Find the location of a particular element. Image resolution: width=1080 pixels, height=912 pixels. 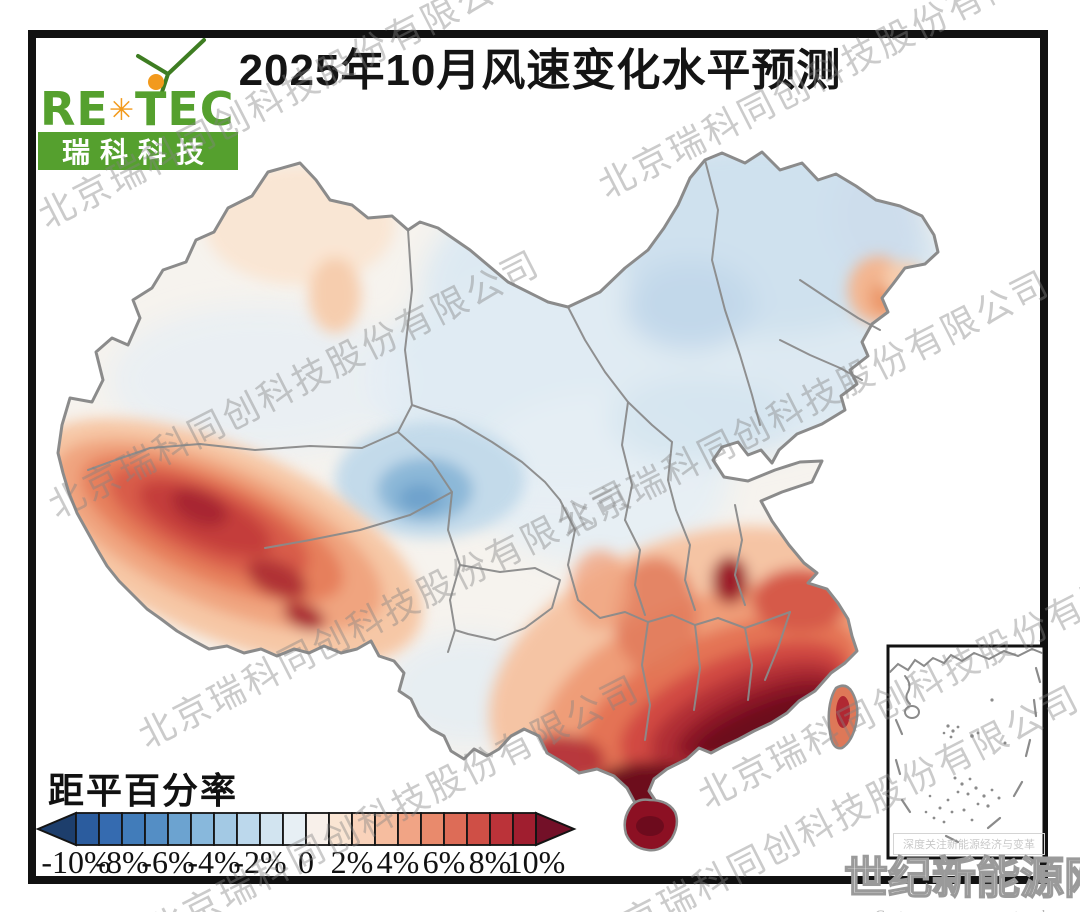

site-watermark-en: Century new energy network is located at coordinates (962, 910).